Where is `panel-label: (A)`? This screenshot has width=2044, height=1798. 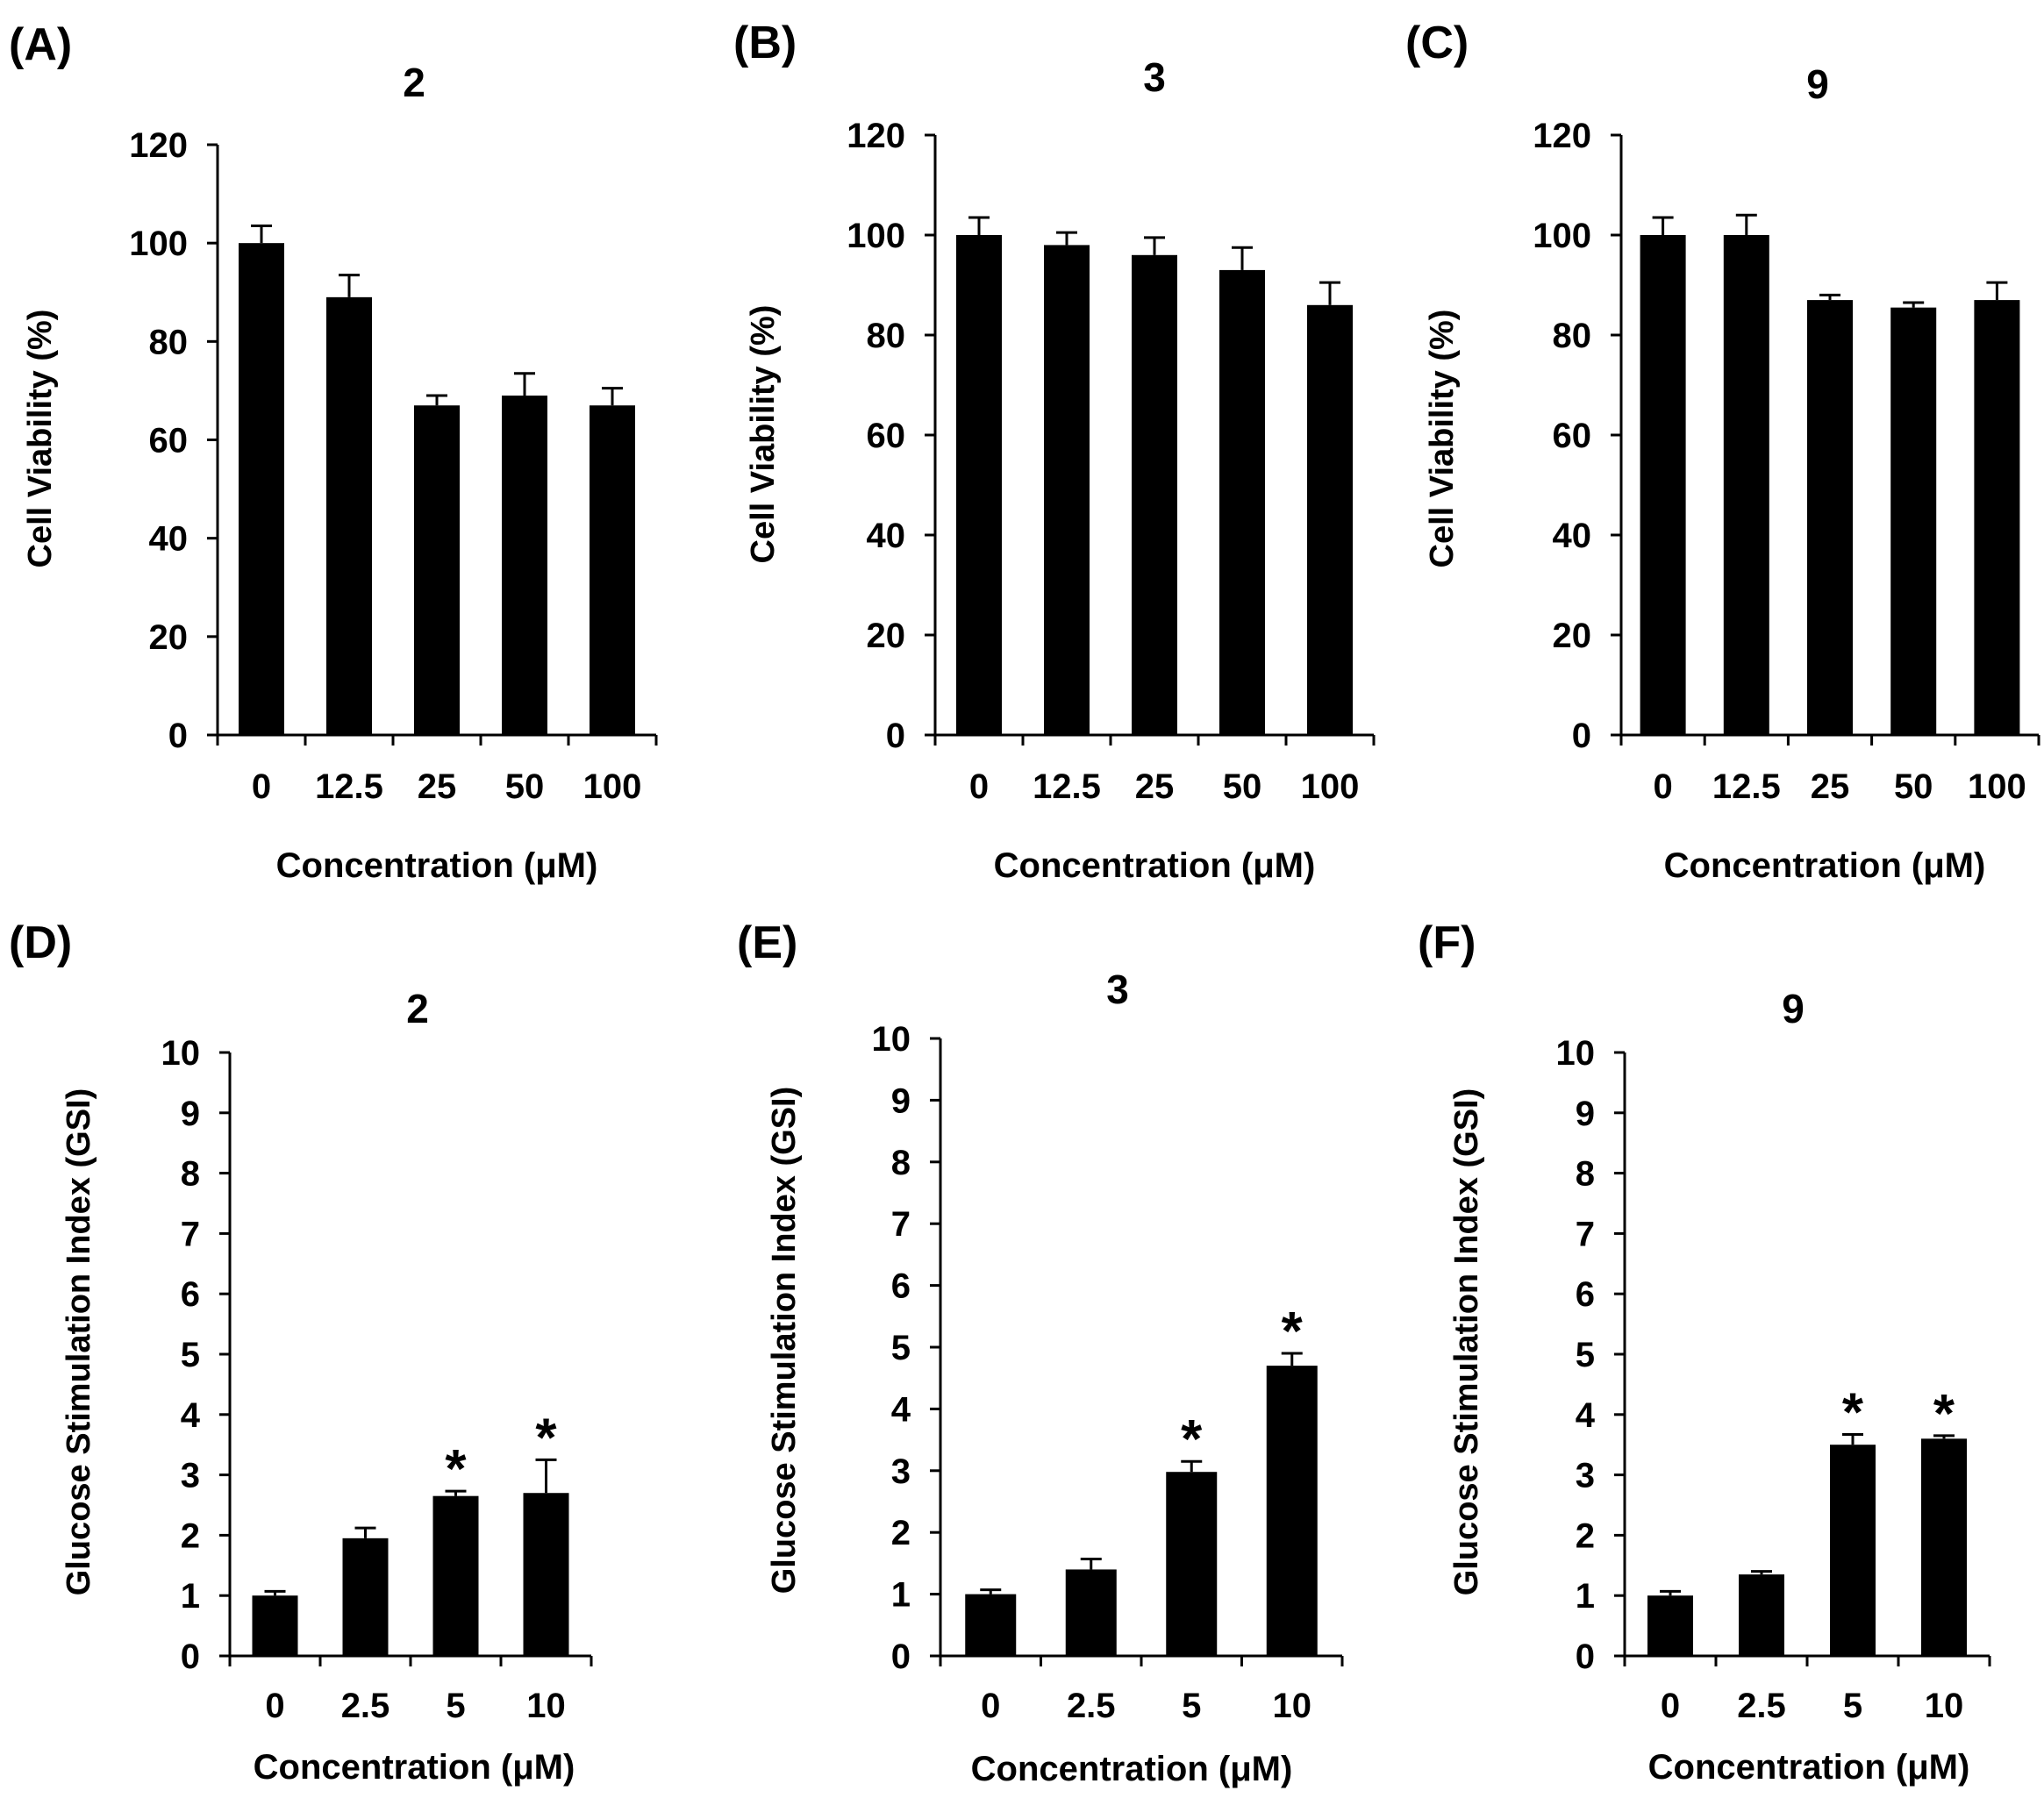
panel-label: (A) is located at coordinates (41, 44).